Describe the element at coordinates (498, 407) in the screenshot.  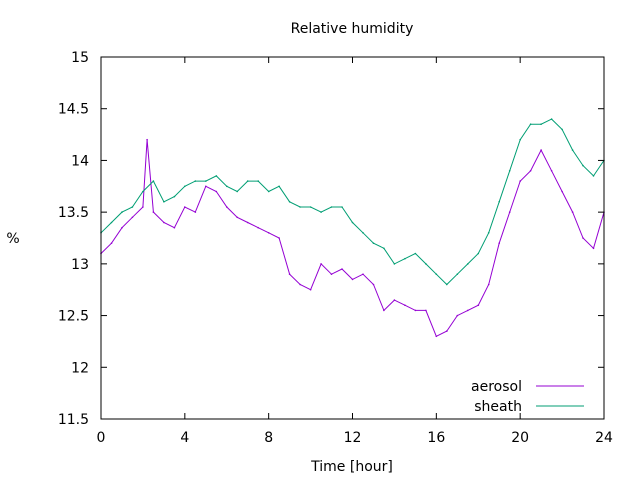
I see `legend-label-sheath: sheath` at that location.